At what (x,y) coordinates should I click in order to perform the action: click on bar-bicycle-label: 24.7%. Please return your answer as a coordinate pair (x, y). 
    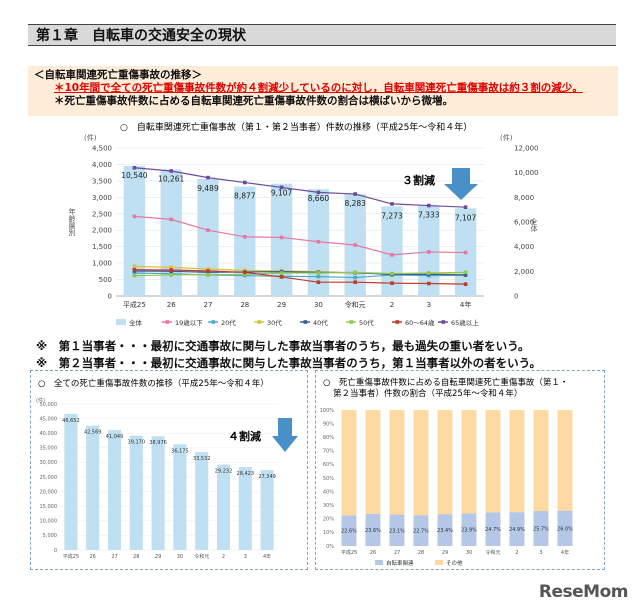
    Looking at the image, I should click on (493, 530).